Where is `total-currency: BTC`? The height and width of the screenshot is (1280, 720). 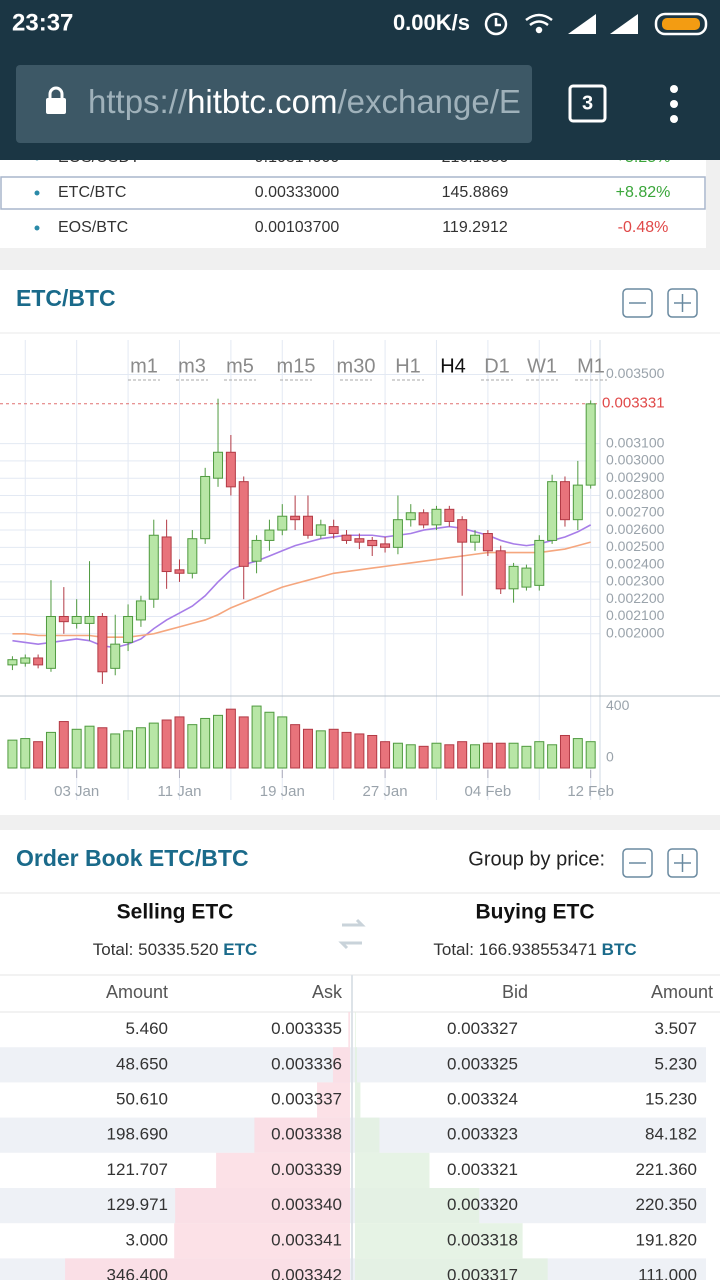 total-currency: BTC is located at coordinates (619, 949).